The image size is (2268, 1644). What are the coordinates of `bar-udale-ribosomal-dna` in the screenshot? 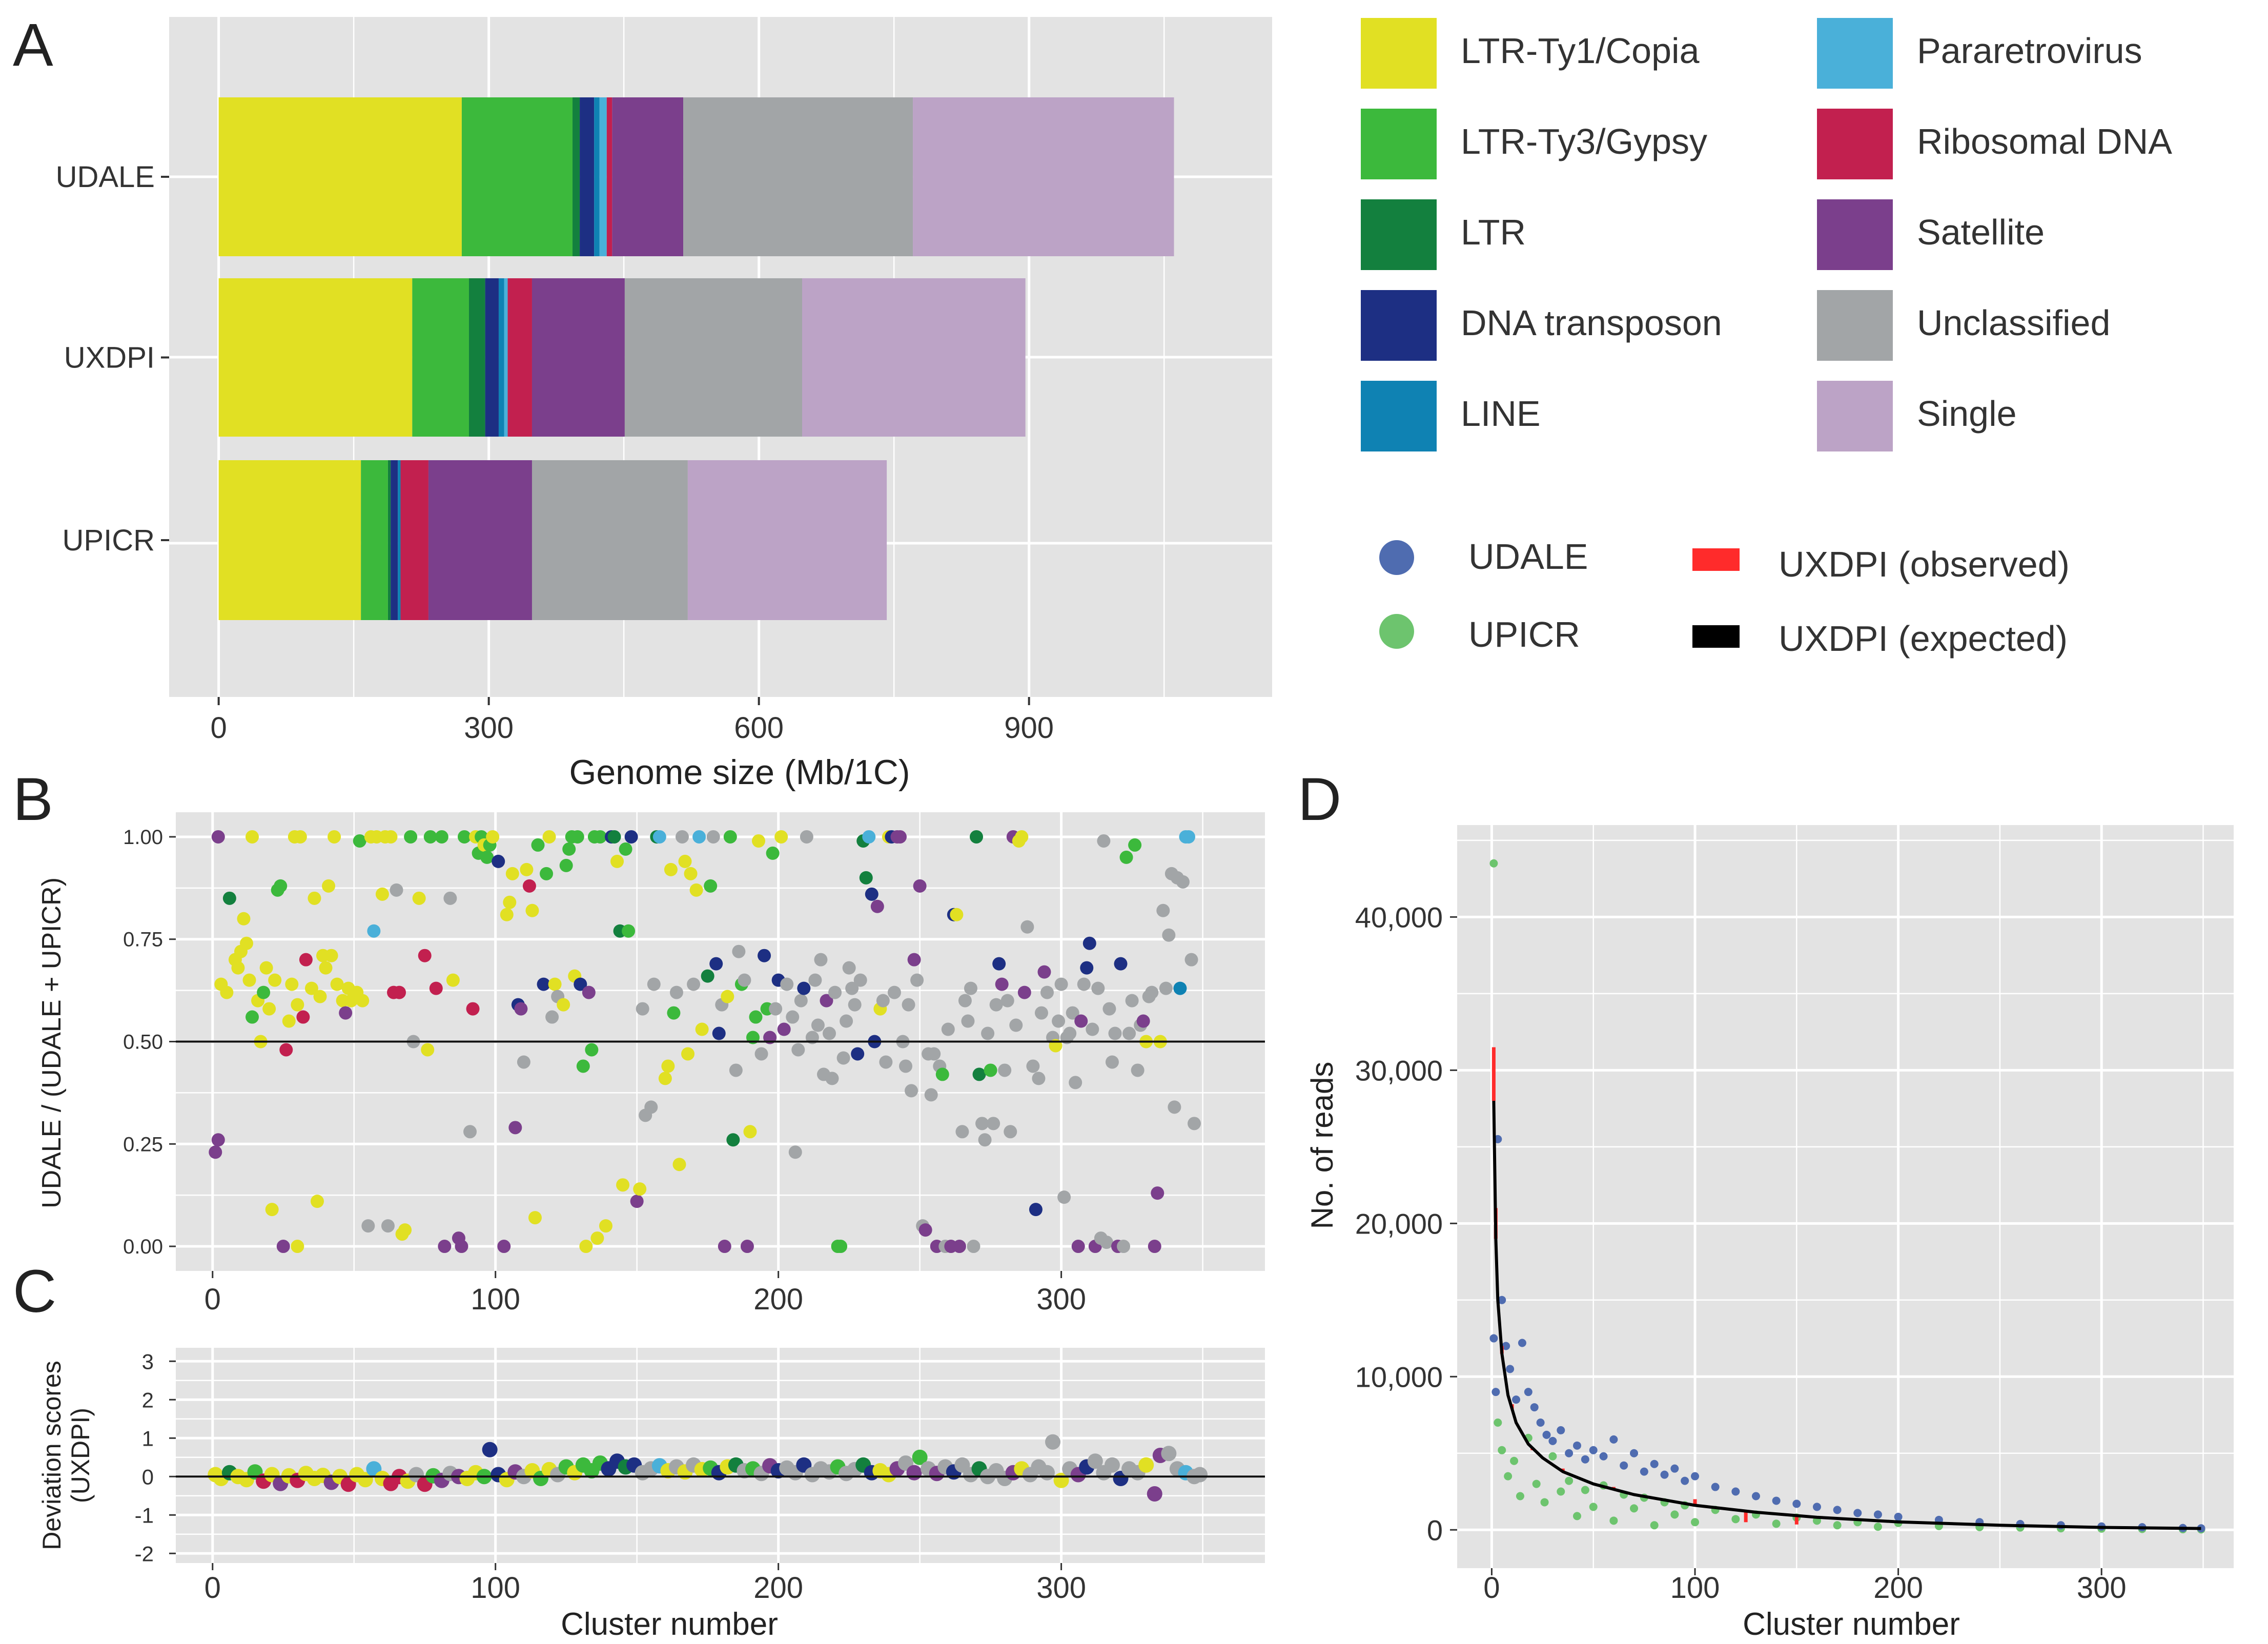 It's located at (609, 176).